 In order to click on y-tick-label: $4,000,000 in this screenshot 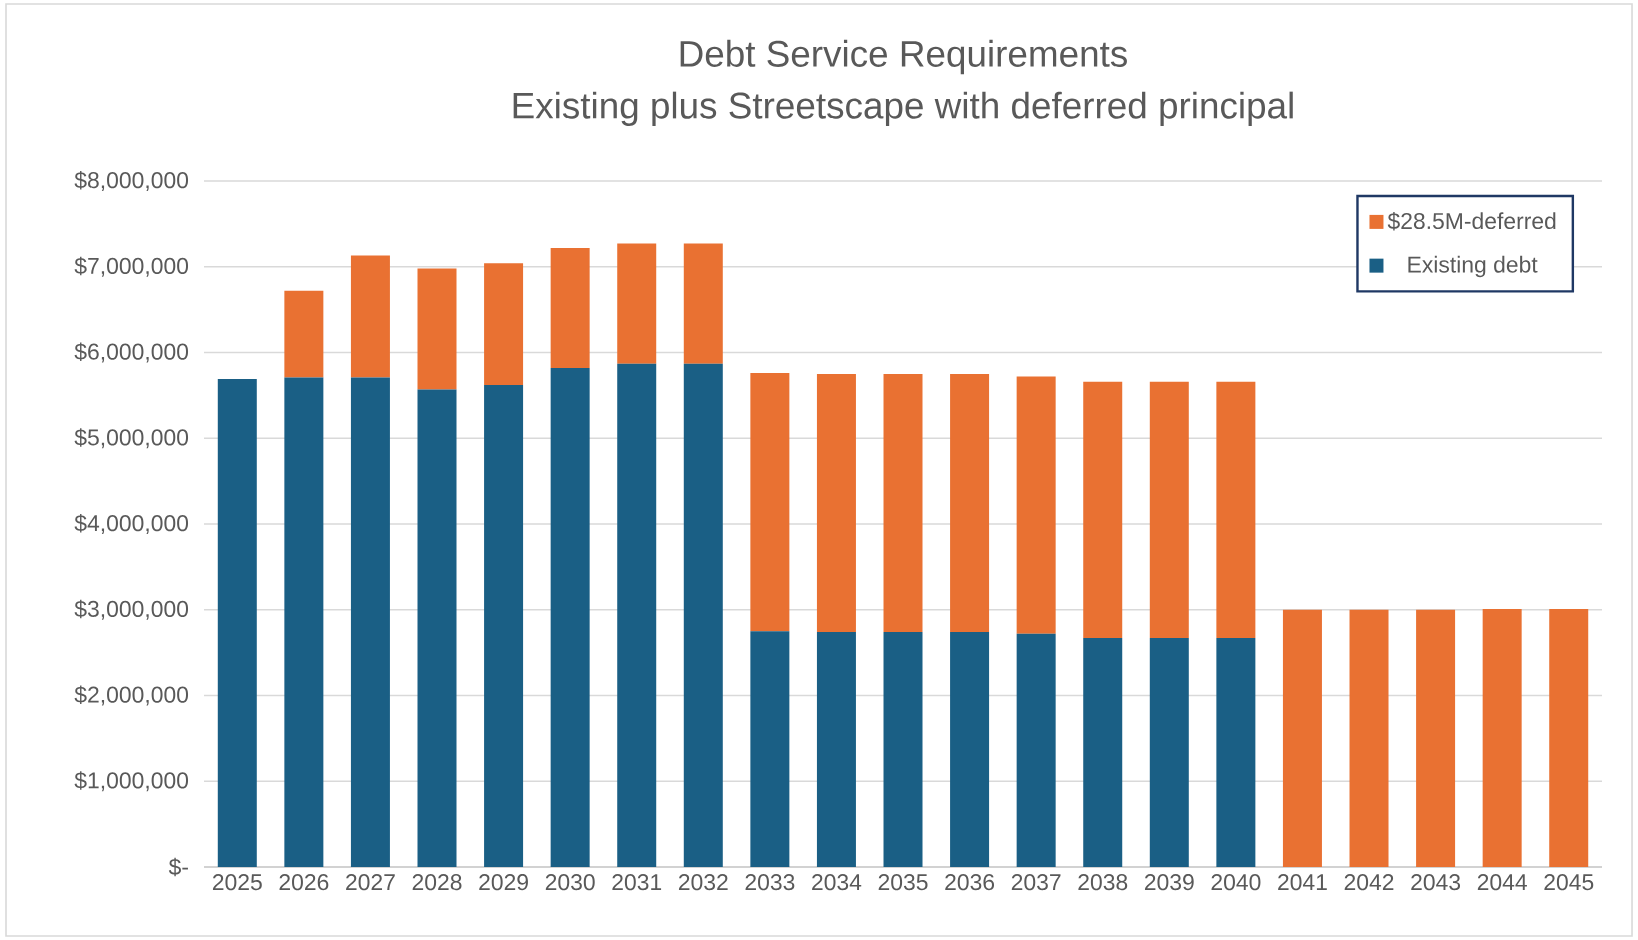, I will do `click(131, 524)`.